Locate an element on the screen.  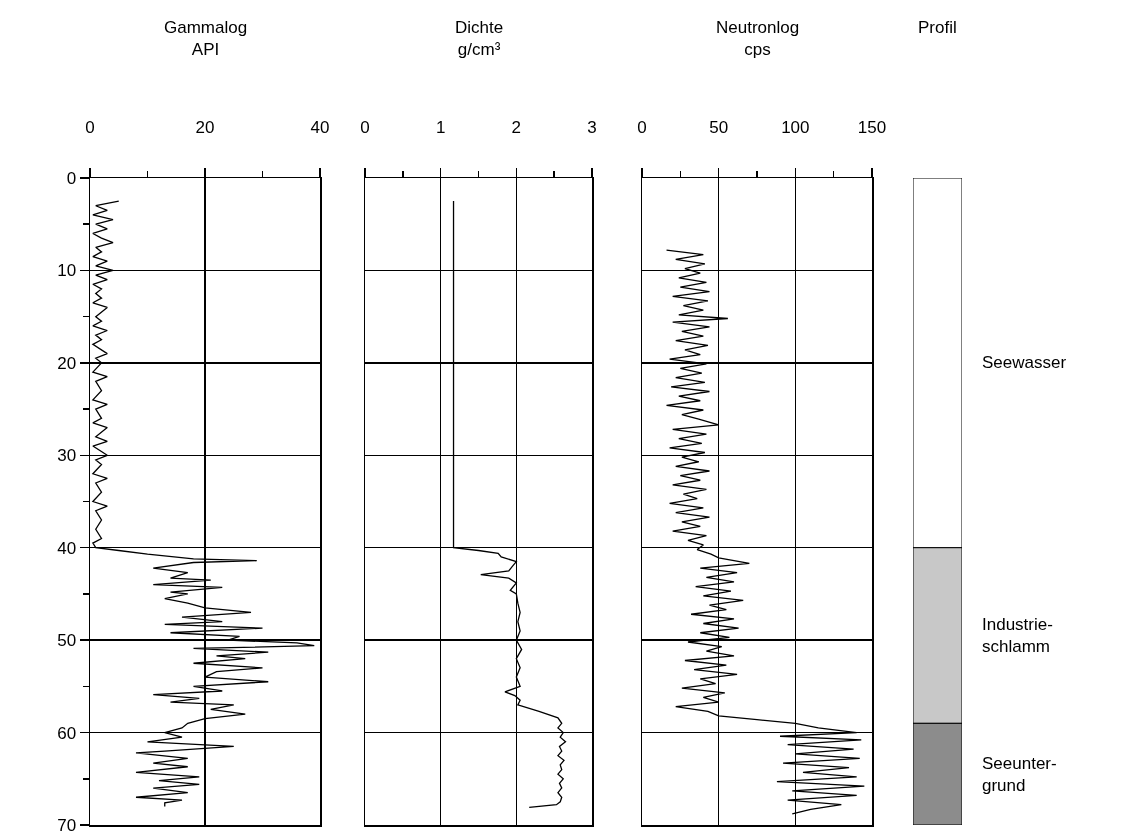
x-tick-label: 50 is located at coordinates (719, 127).